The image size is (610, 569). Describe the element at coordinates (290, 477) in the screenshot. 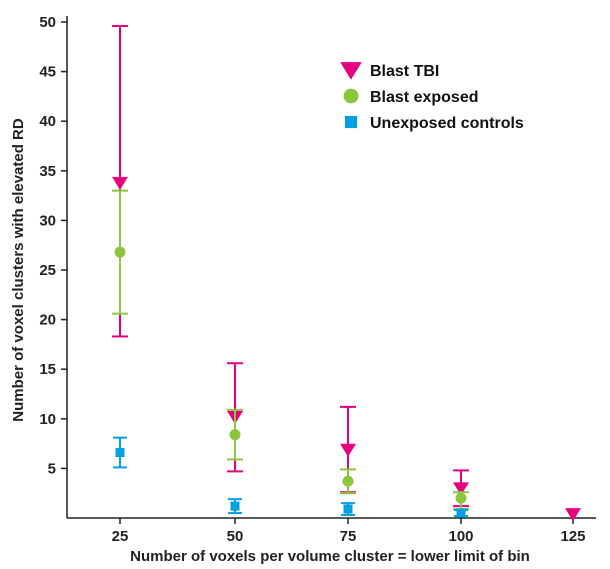

I see `series-unexposed-controls` at that location.